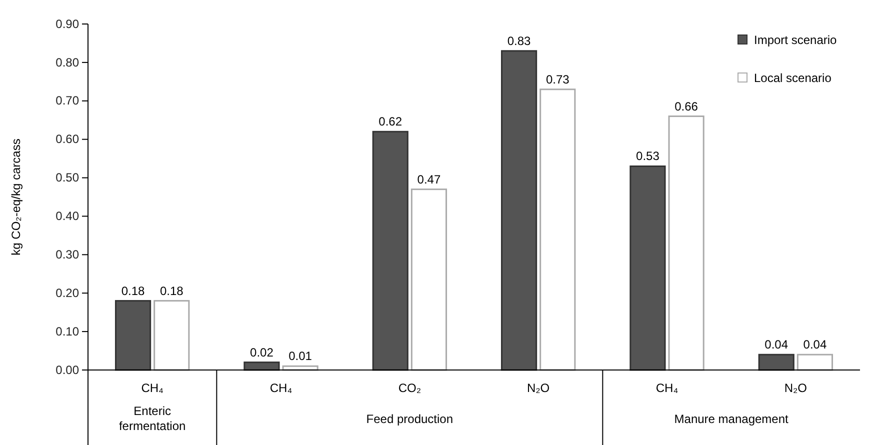 The image size is (870, 445). Describe the element at coordinates (686, 106) in the screenshot. I see `data-label: 0.66` at that location.